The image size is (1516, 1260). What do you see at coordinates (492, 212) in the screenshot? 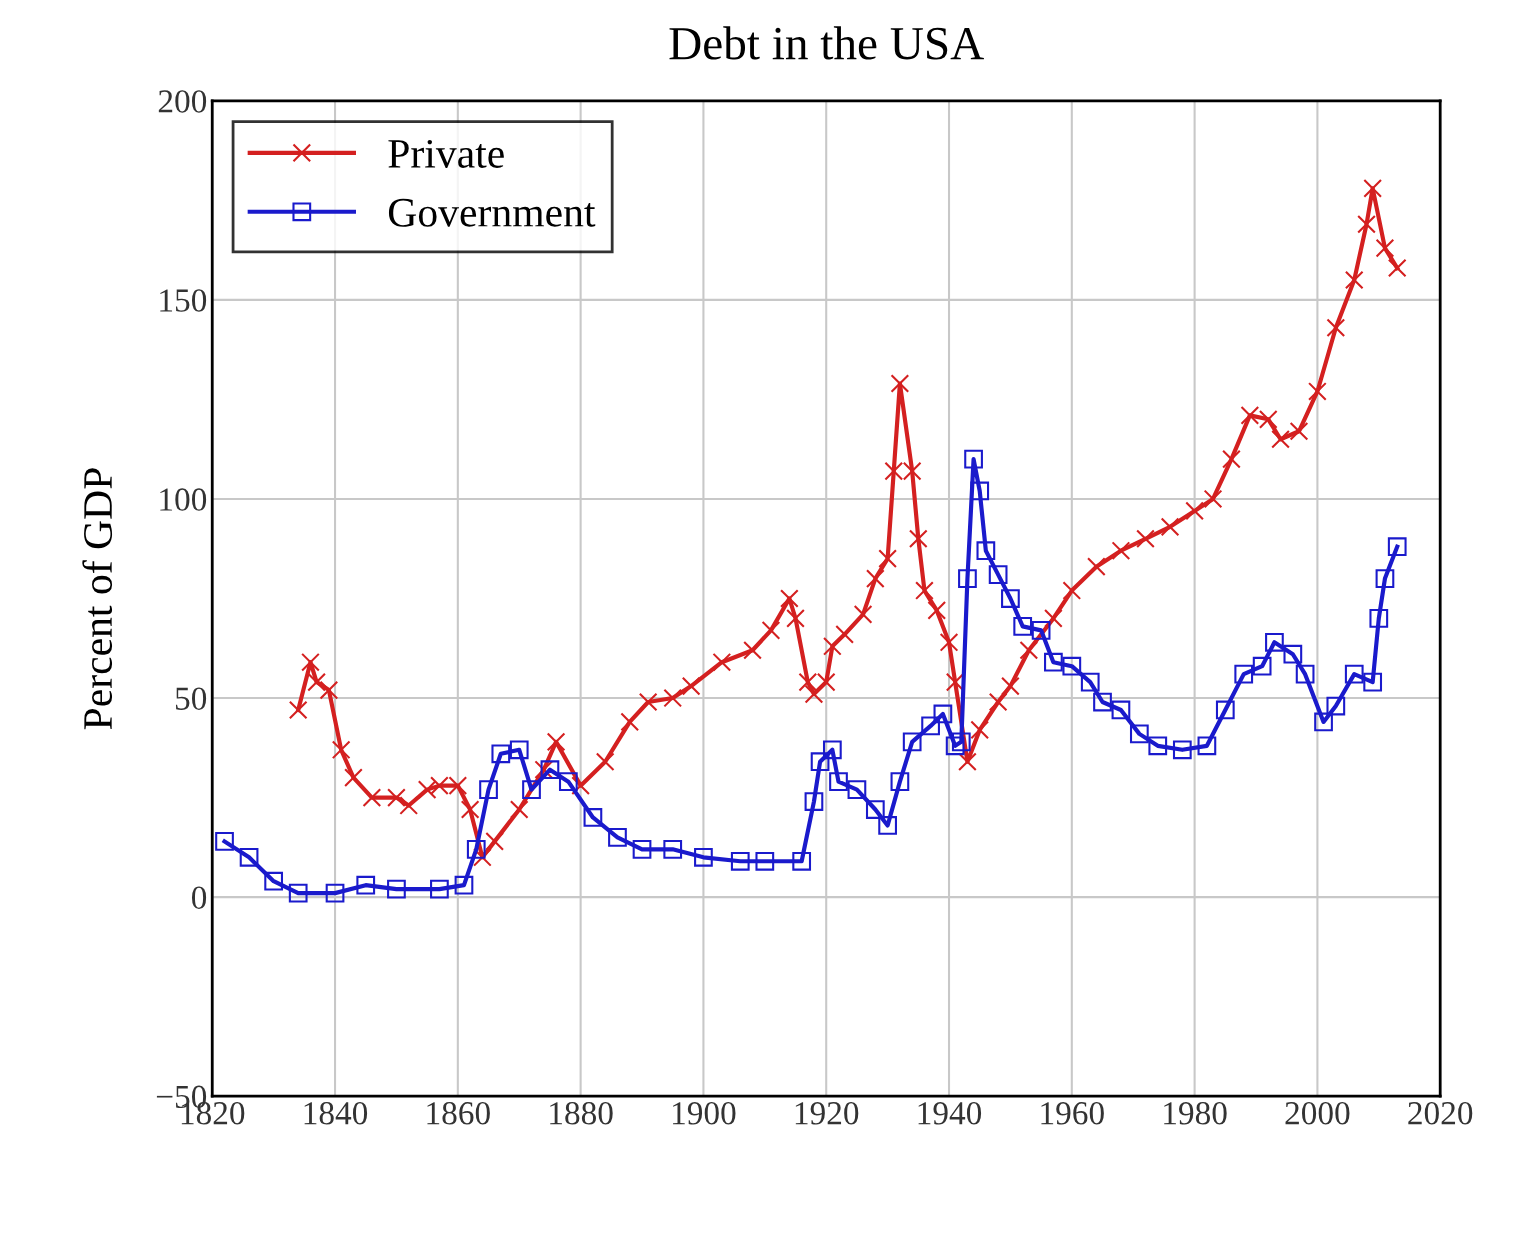
I see `legend-label: Government` at bounding box center [492, 212].